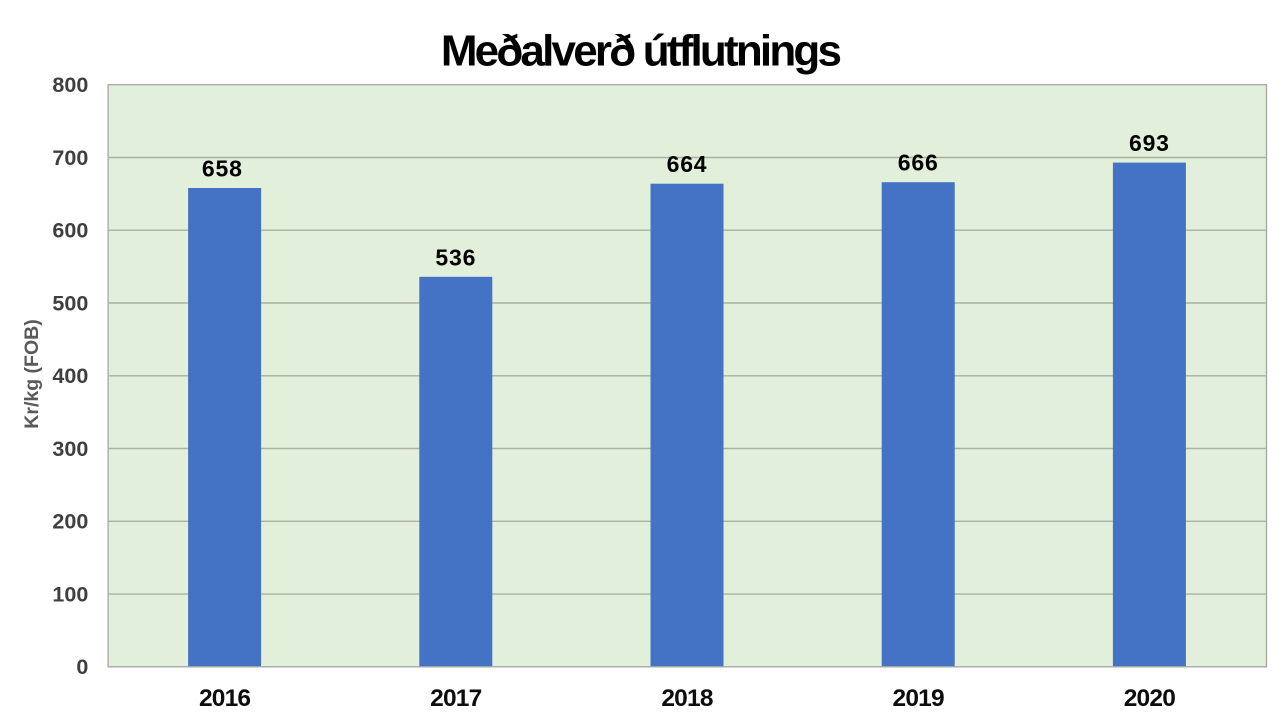 The image size is (1280, 720). Describe the element at coordinates (70, 594) in the screenshot. I see `svg-text: 100` at that location.